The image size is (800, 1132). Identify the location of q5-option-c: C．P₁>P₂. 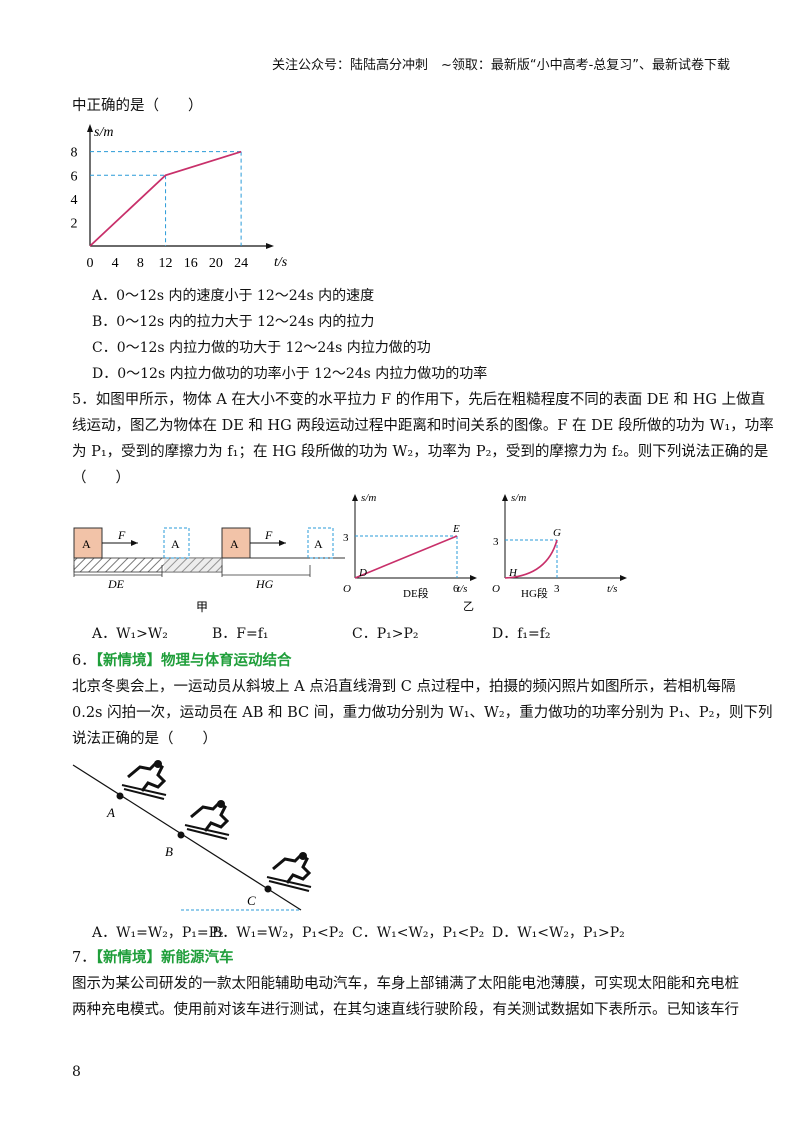
(385, 634).